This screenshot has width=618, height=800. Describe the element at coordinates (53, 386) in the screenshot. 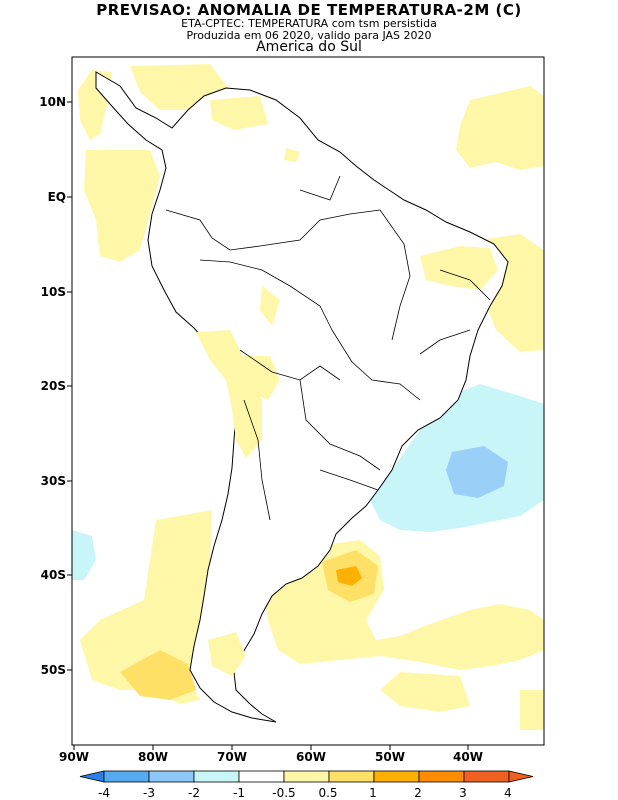

I see `lat-label-20s: 20S` at that location.